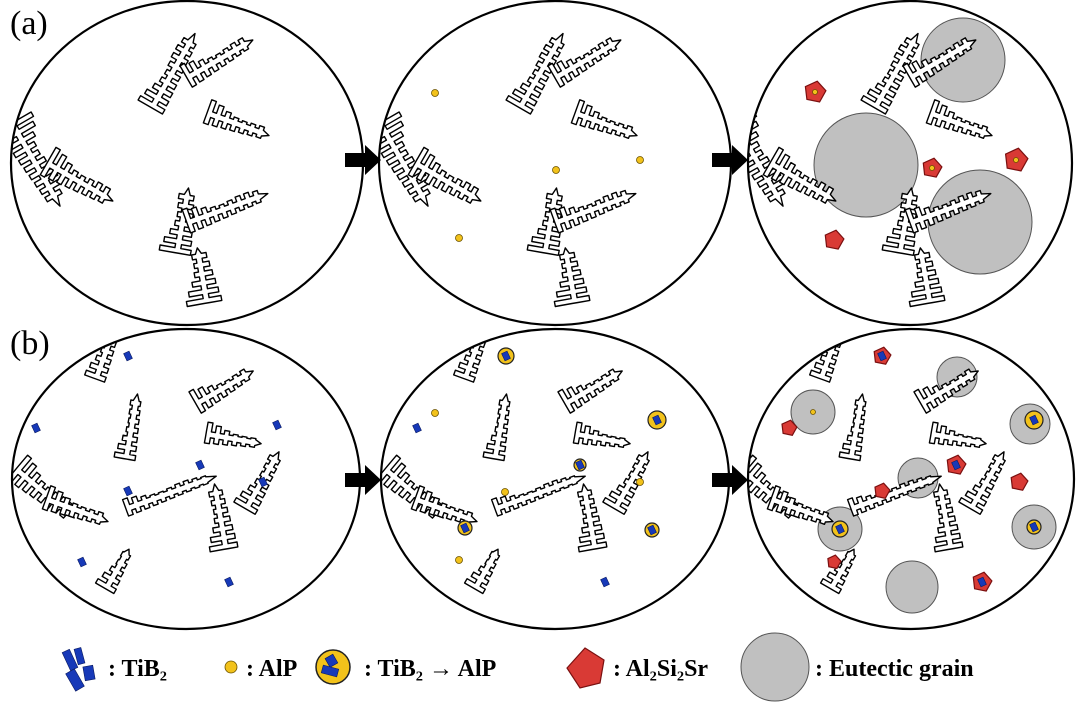  Describe the element at coordinates (29, 23) in the screenshot. I see `panel-label-a: (a)` at that location.